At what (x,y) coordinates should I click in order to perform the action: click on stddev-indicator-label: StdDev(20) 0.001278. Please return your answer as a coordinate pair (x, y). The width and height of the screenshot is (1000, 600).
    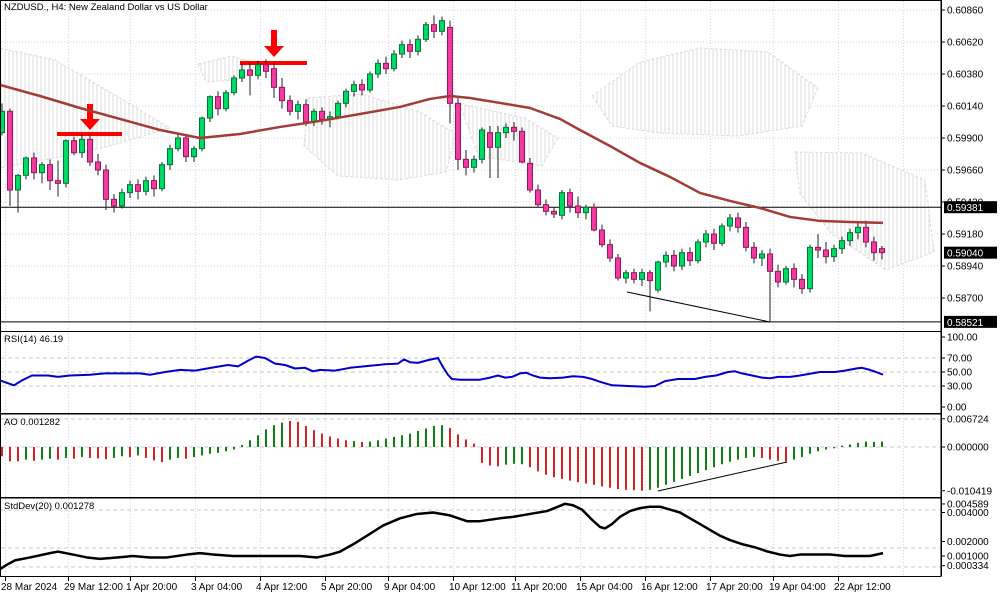
    Looking at the image, I should click on (49, 506).